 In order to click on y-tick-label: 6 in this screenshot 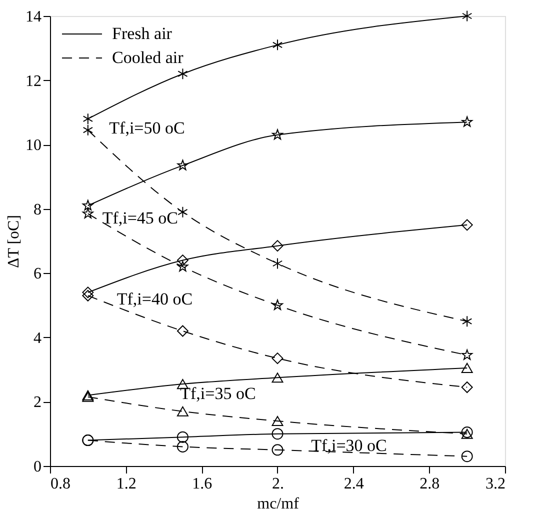, I will do `click(38, 274)`.